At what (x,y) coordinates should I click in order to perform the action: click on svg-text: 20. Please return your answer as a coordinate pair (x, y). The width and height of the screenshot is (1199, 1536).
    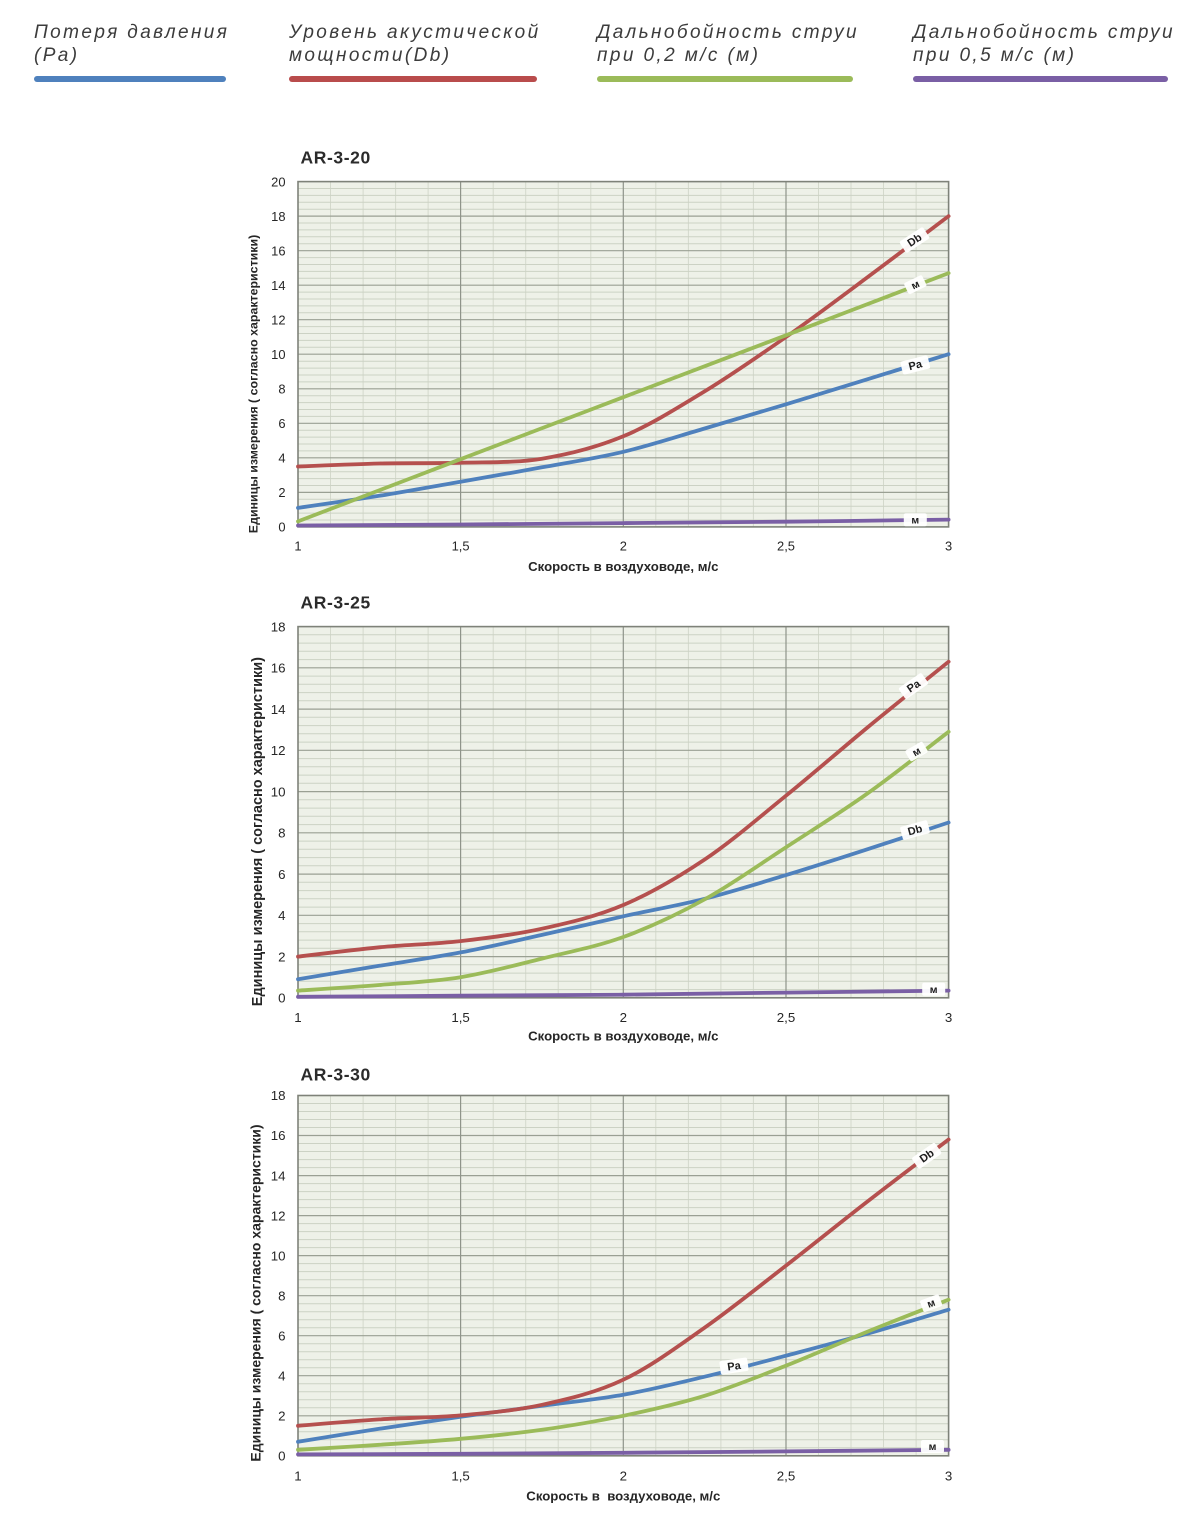
    Looking at the image, I should click on (278, 181).